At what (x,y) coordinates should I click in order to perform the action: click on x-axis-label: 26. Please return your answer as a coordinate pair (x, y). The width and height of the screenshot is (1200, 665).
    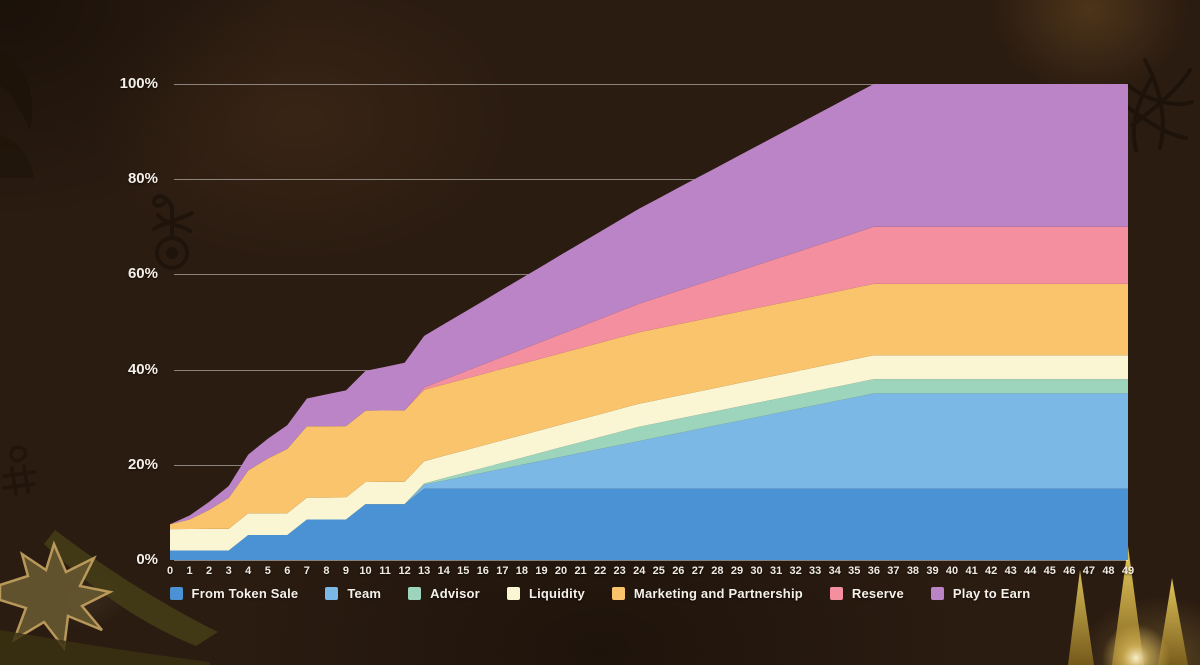
    Looking at the image, I should click on (678, 571).